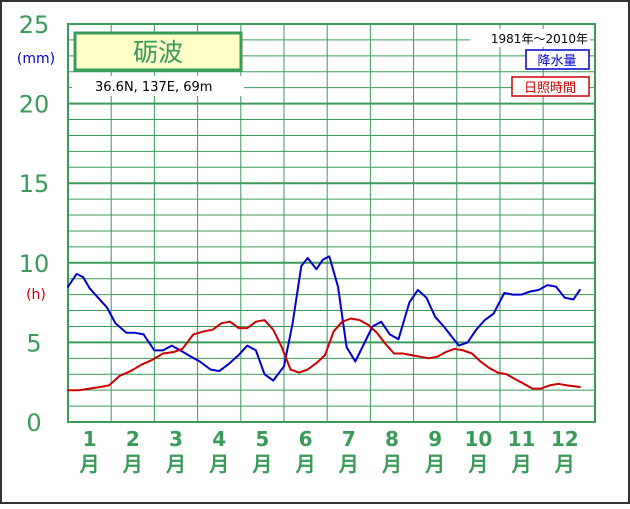 This screenshot has width=630, height=509. Describe the element at coordinates (90, 439) in the screenshot. I see `month-number-label: 1` at that location.